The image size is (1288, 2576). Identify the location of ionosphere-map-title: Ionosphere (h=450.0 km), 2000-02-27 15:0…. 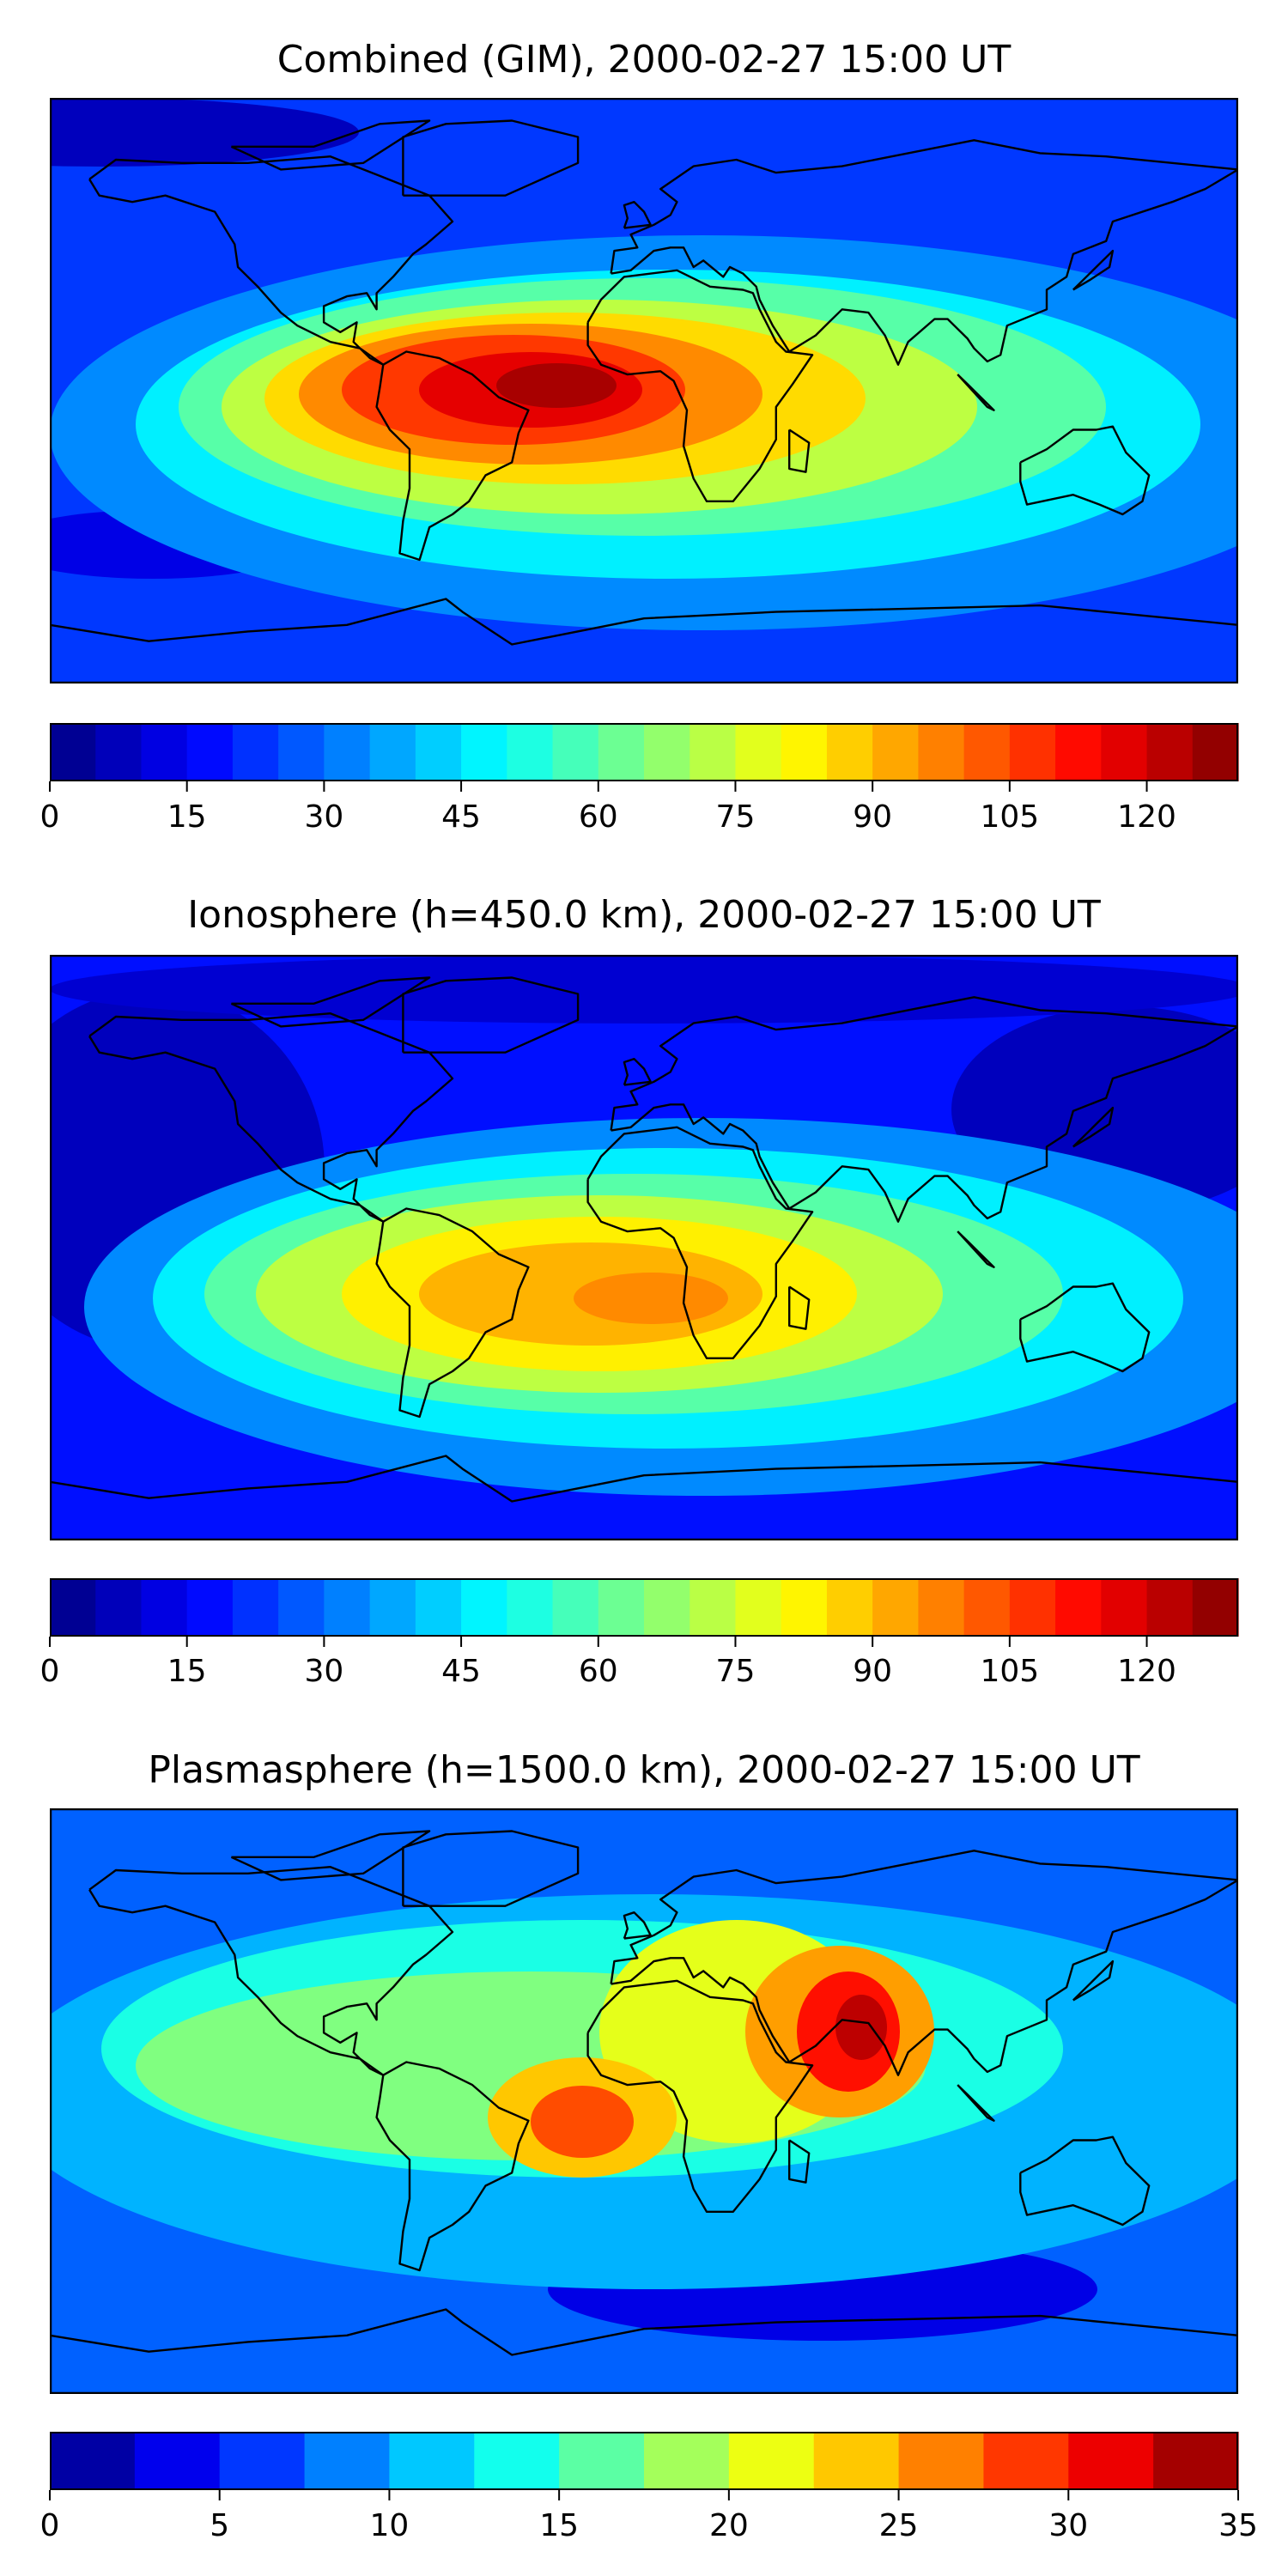
(644, 915).